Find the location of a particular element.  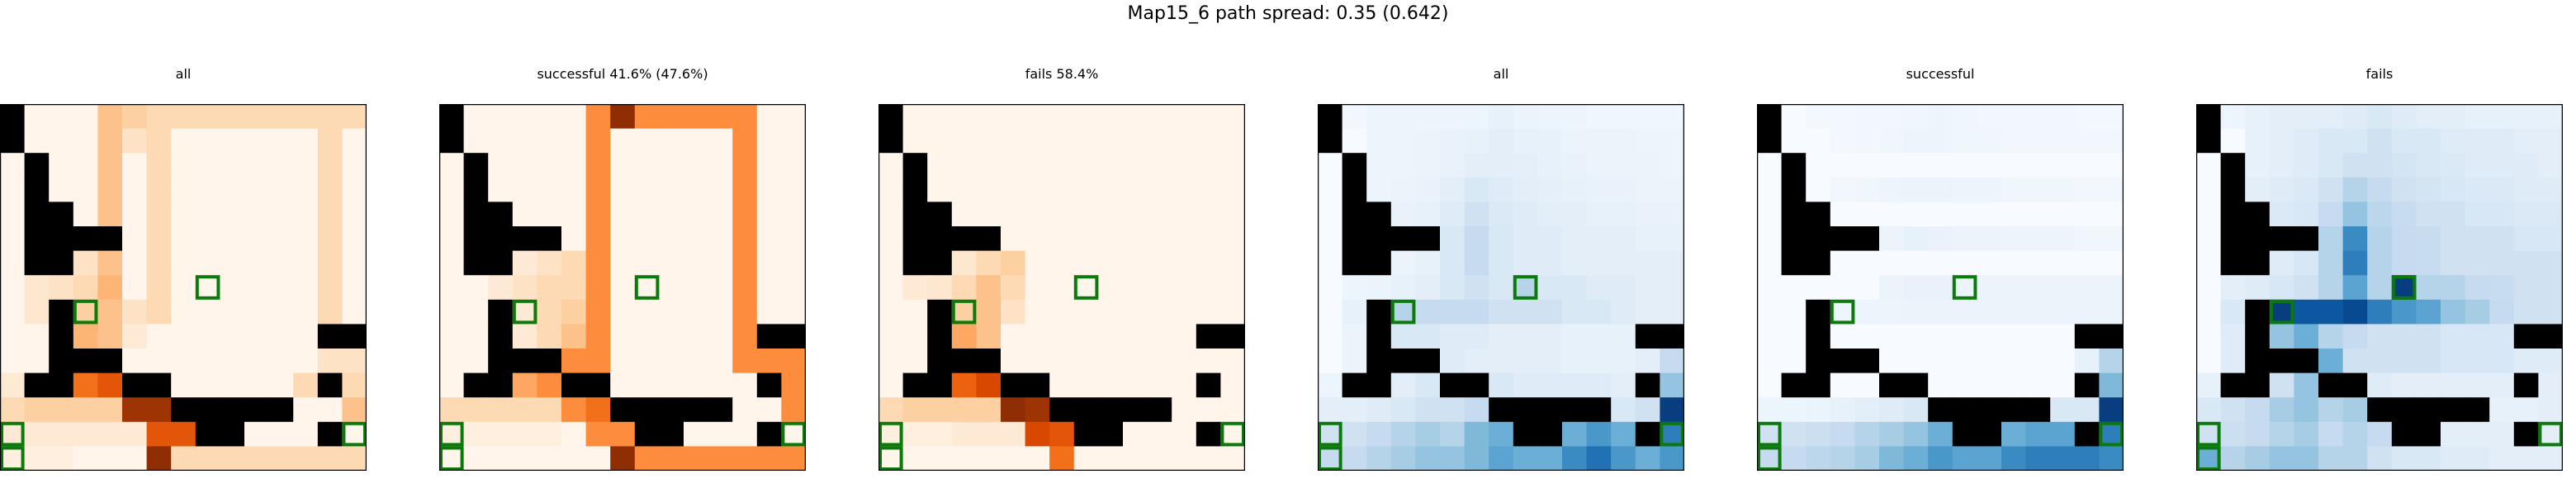

panel-title: successful 41.6% (47.6%) is located at coordinates (622, 74).